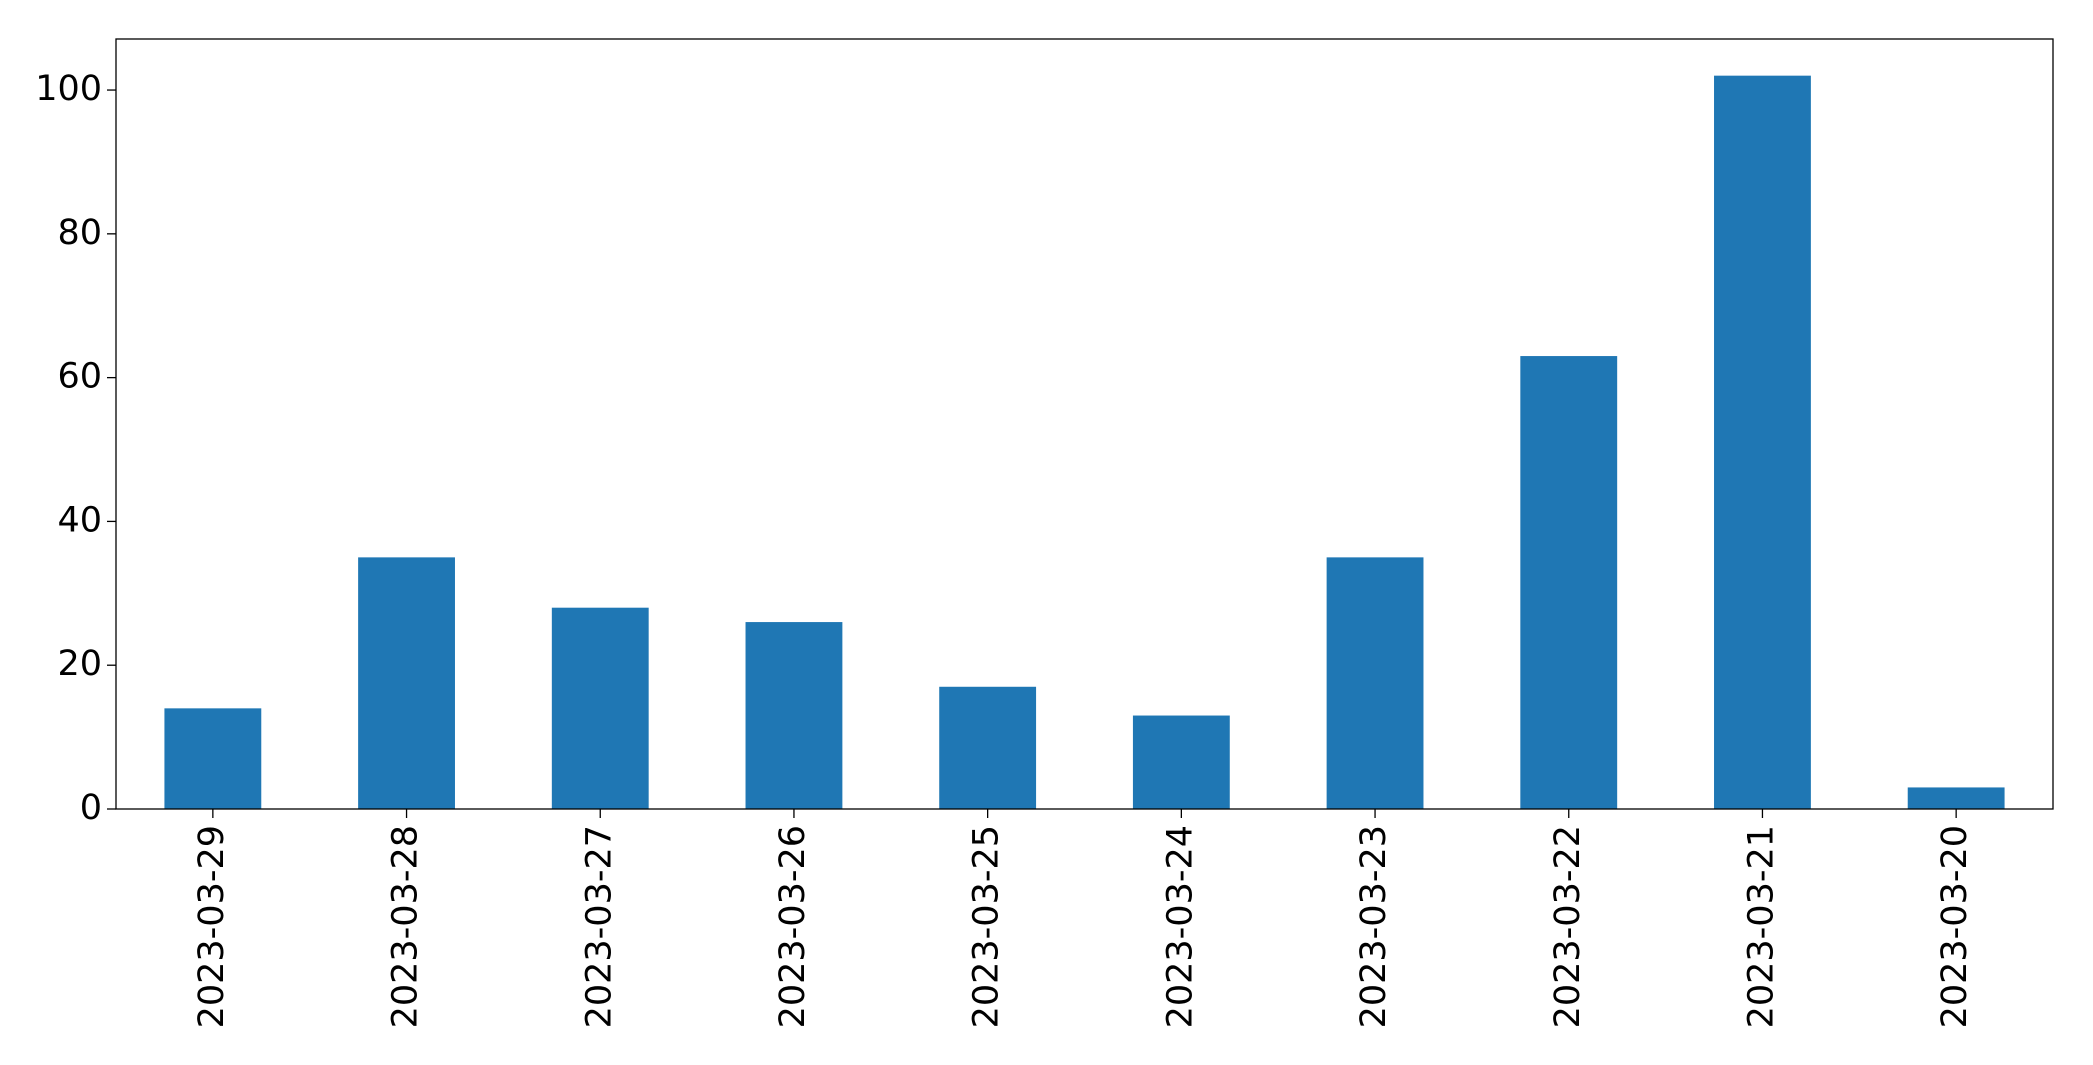 The image size is (2093, 1065). Describe the element at coordinates (212, 926) in the screenshot. I see `x-tick-label: 2023-03-29` at that location.